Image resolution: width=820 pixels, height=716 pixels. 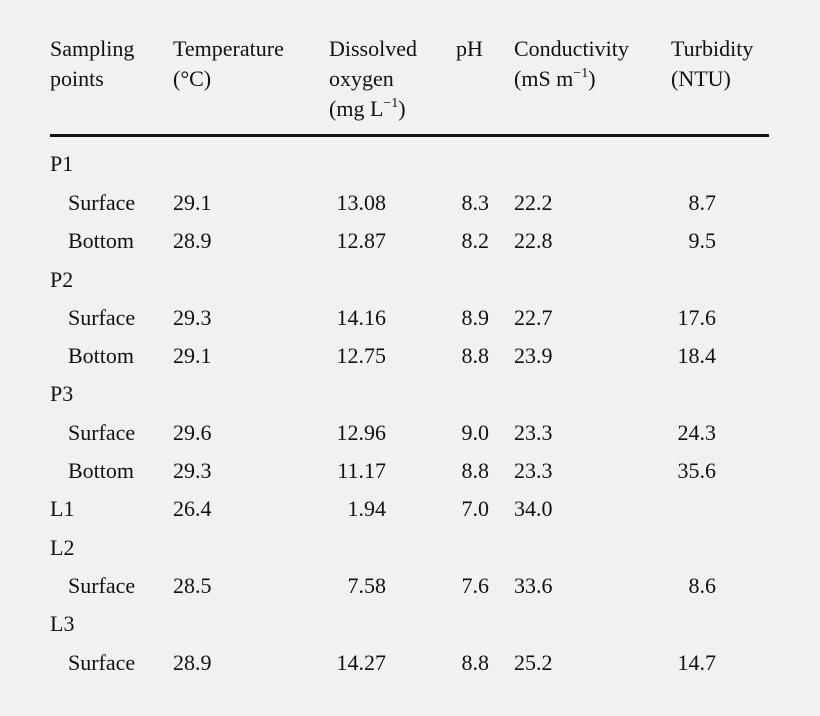 I want to click on header-temperature: Temperature (°C), so click(x=228, y=64).